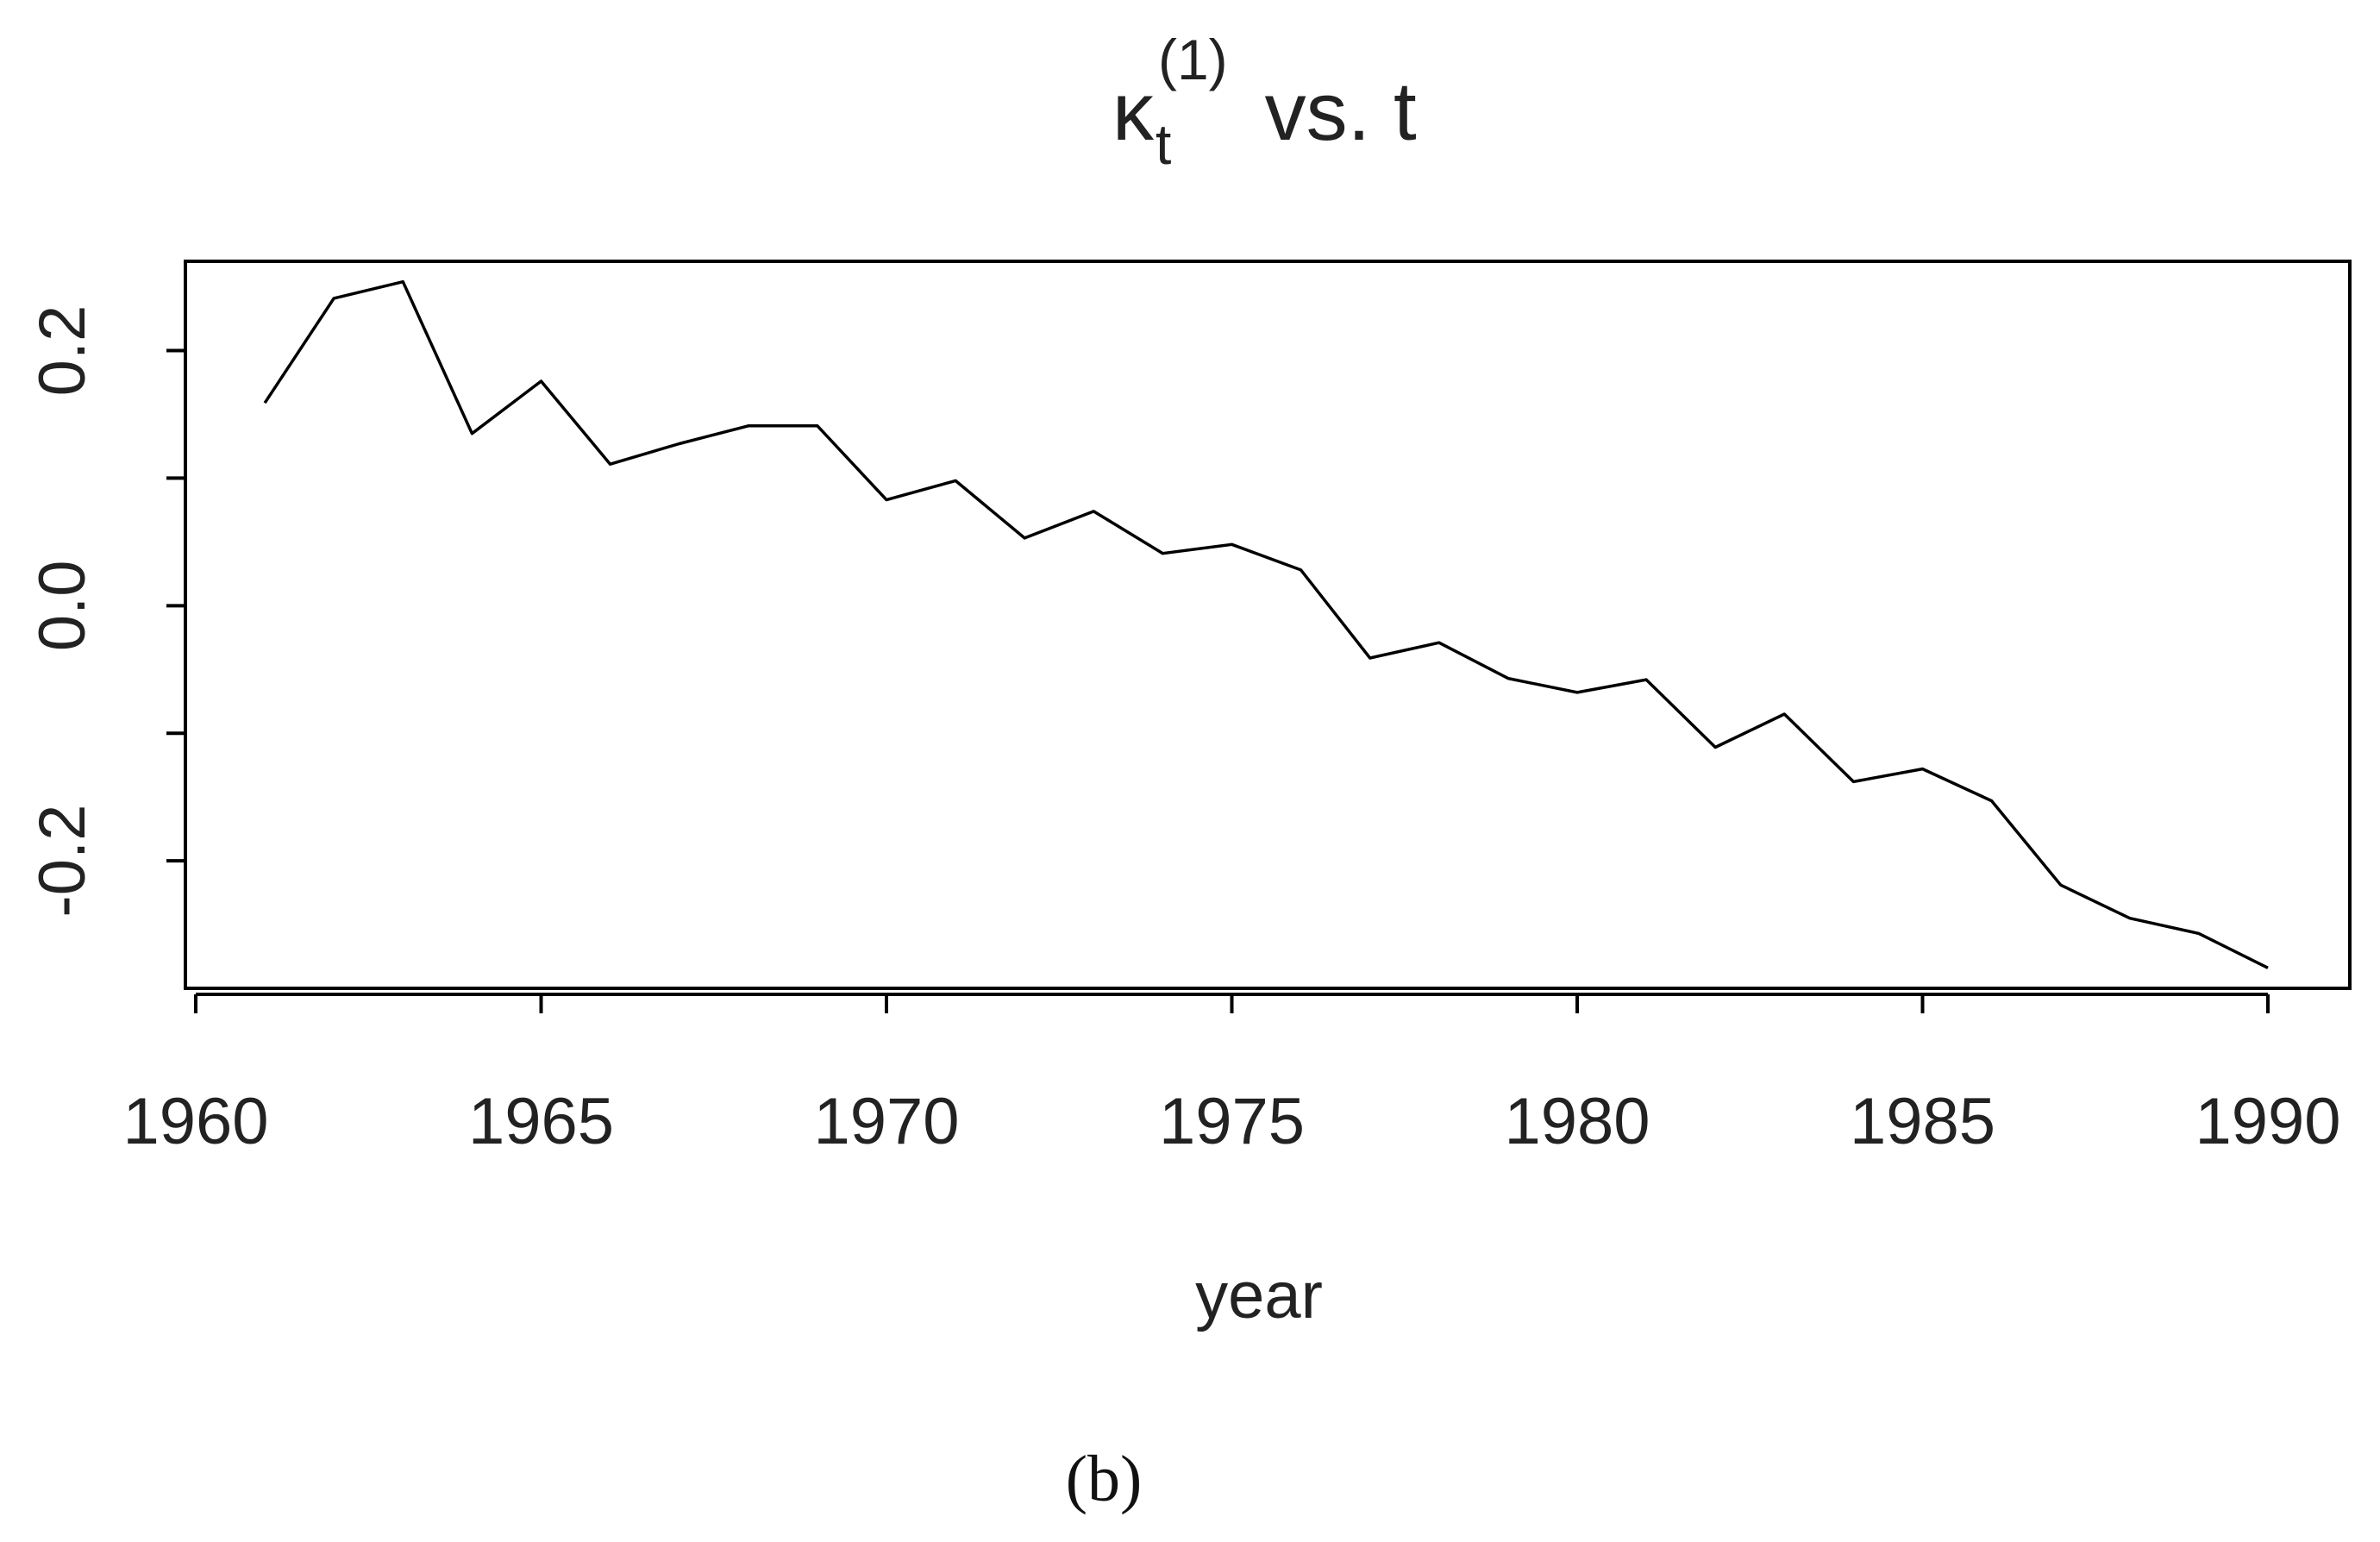 Image resolution: width=2380 pixels, height=1542 pixels. Describe the element at coordinates (1232, 1075) in the screenshot. I see `x-axis: 1960 1965 1970 1975 1980 1985 1990` at that location.